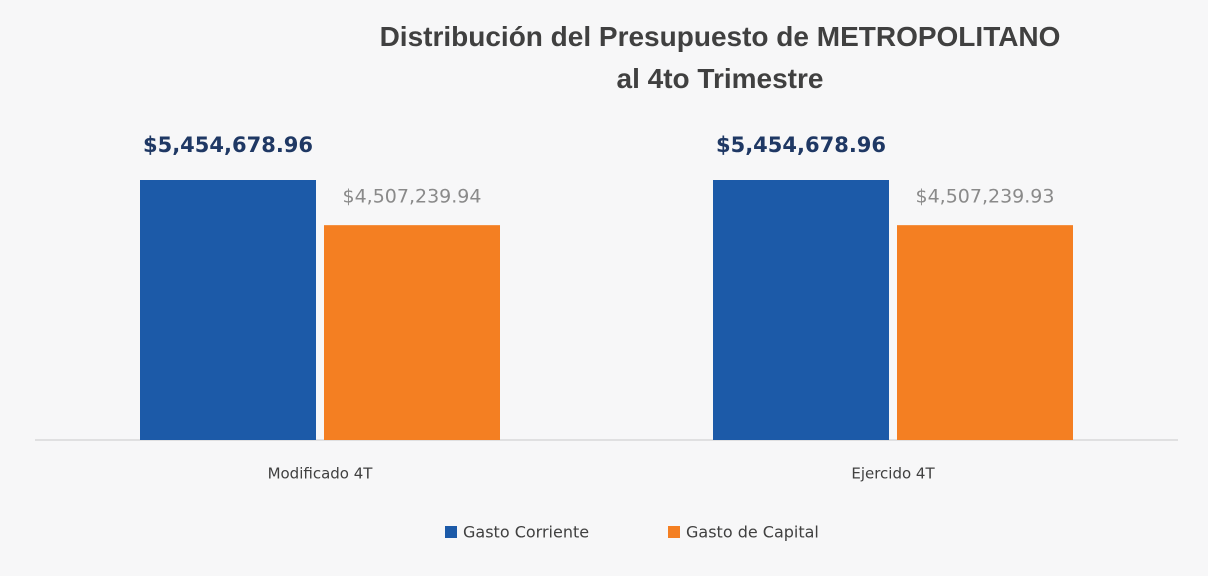 The image size is (1208, 576). What do you see at coordinates (984, 197) in the screenshot?
I see `data-label: $4,507,239.93` at bounding box center [984, 197].